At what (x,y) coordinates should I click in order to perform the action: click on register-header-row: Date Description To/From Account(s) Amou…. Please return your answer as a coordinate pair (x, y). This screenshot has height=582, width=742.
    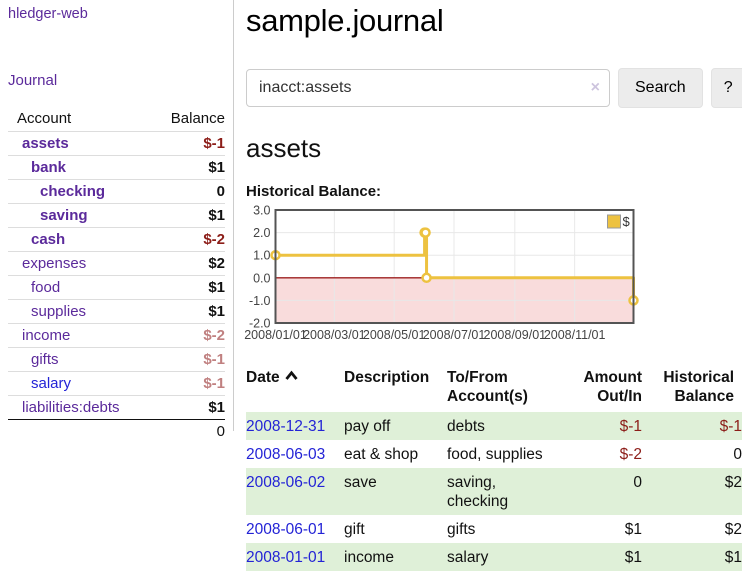
    Looking at the image, I should click on (494, 388).